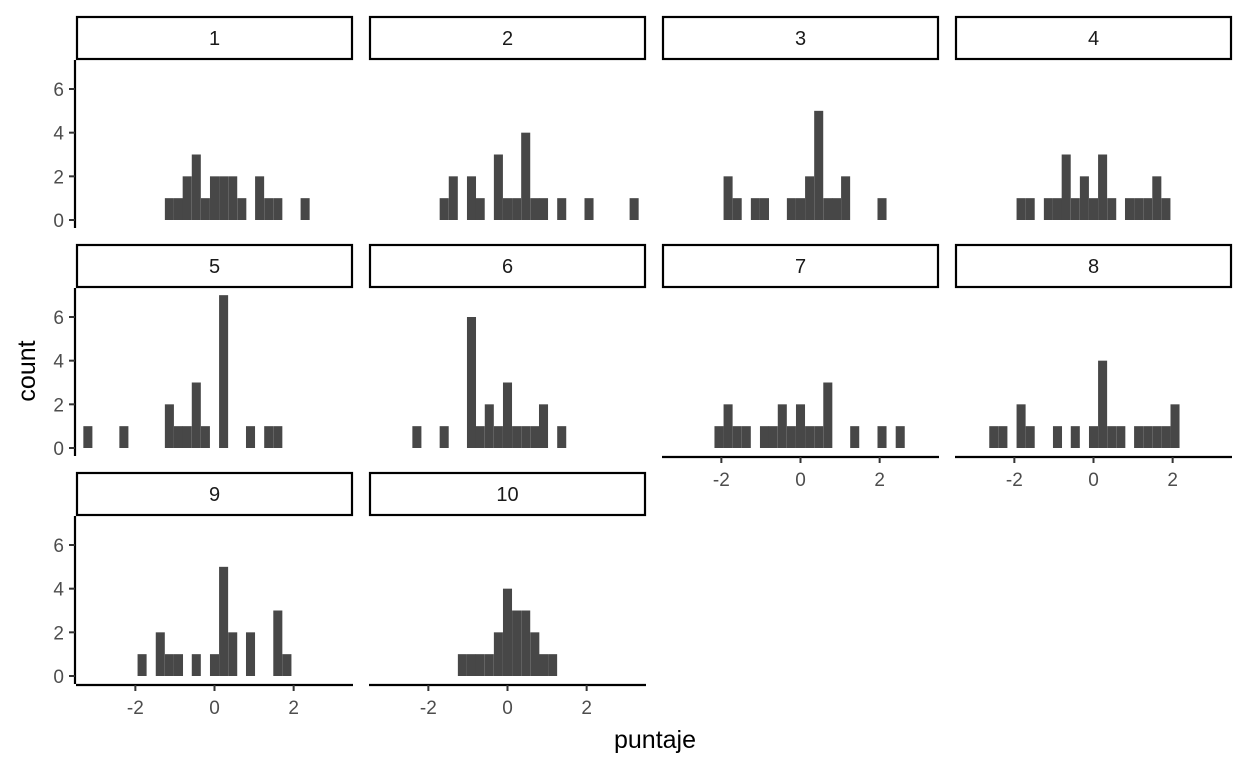 This screenshot has height=768, width=1248. I want to click on facet-panel: 5 0 2 4 6, so click(203, 351).